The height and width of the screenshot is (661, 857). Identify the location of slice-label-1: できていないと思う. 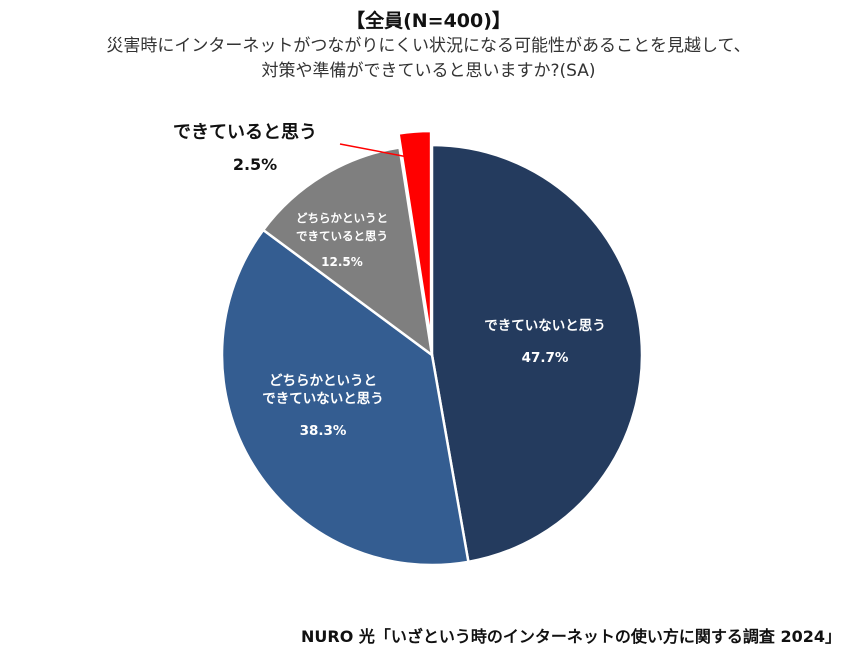
(323, 399).